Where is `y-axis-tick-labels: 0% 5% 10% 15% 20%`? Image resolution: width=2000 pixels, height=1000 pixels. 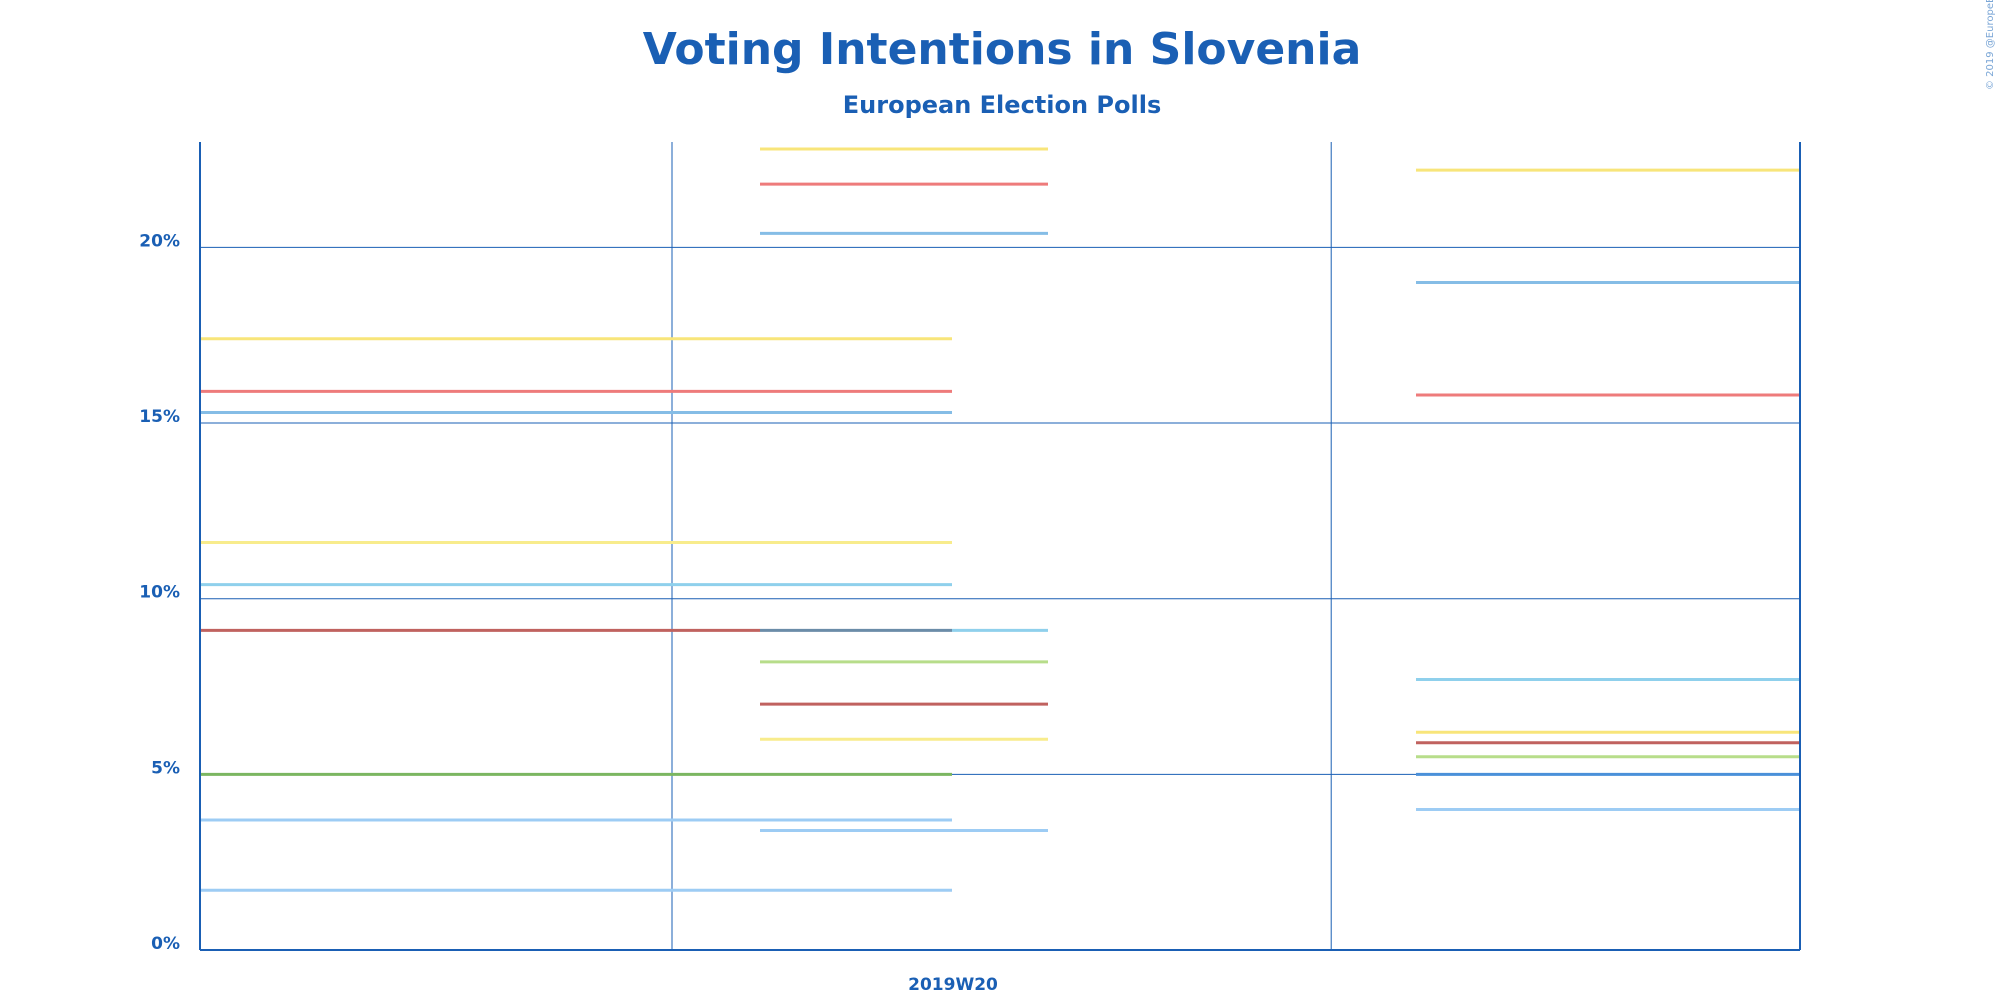
y-axis-tick-labels: 0% 5% 10% 15% 20% is located at coordinates (159, 592).